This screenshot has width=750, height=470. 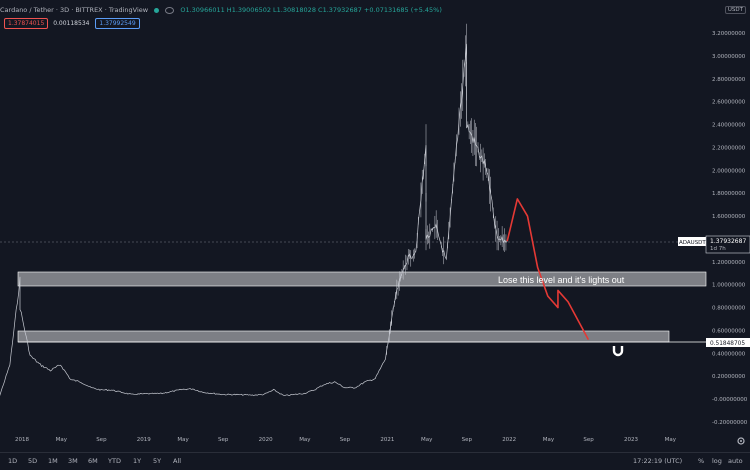 I want to click on timeframe-5y: 5Y, so click(x=157, y=461).